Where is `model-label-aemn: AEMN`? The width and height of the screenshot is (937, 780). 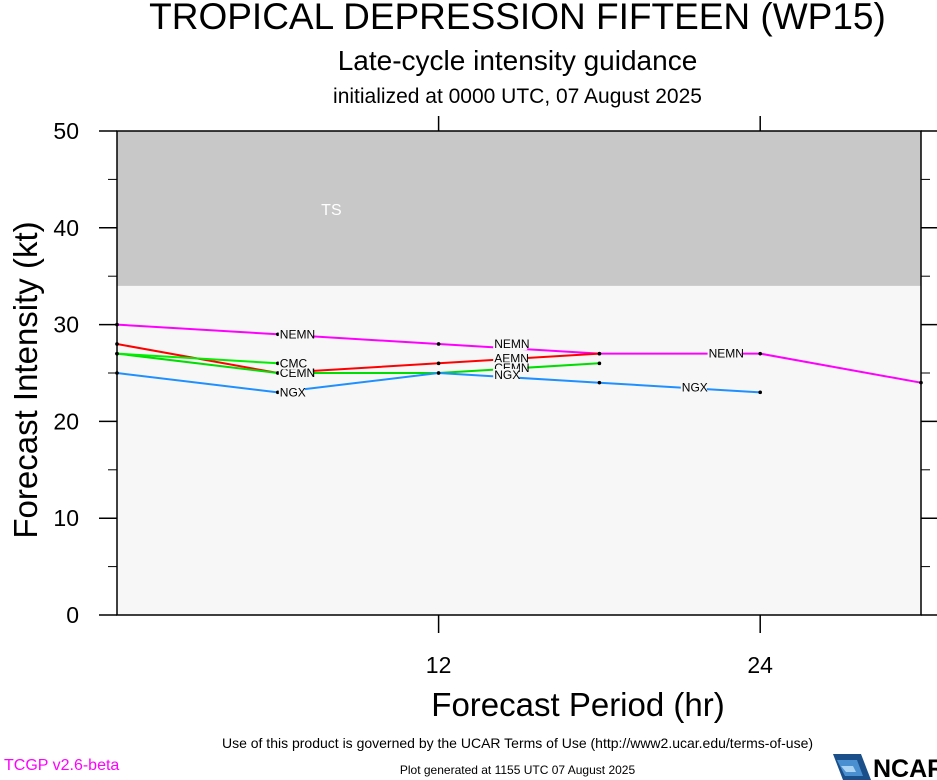
model-label-aemn: AEMN is located at coordinates (511, 358).